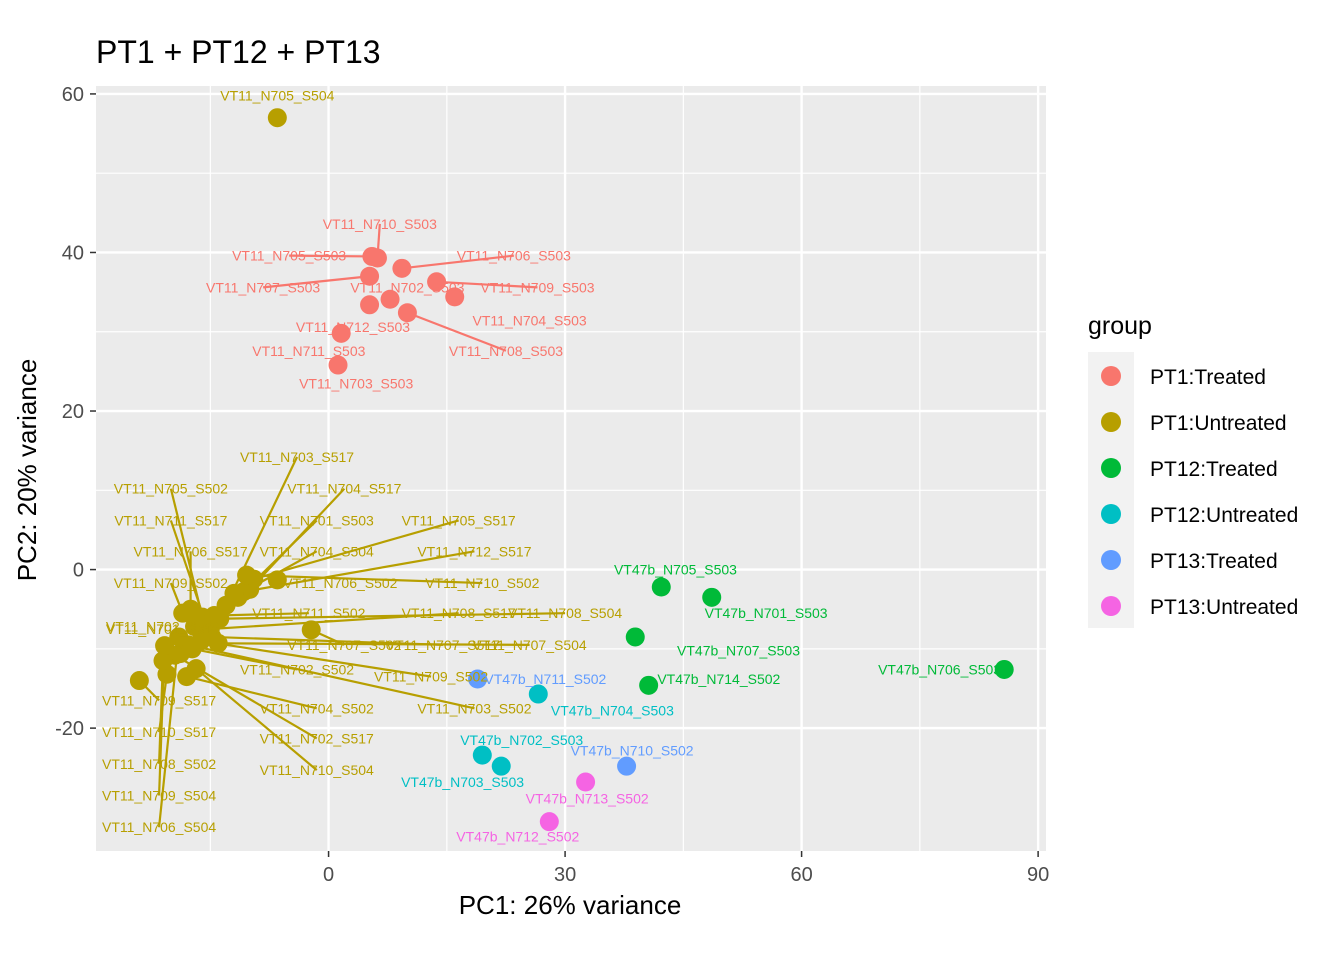  What do you see at coordinates (1111, 376) in the screenshot?
I see `legend-key-pt1-treated` at bounding box center [1111, 376].